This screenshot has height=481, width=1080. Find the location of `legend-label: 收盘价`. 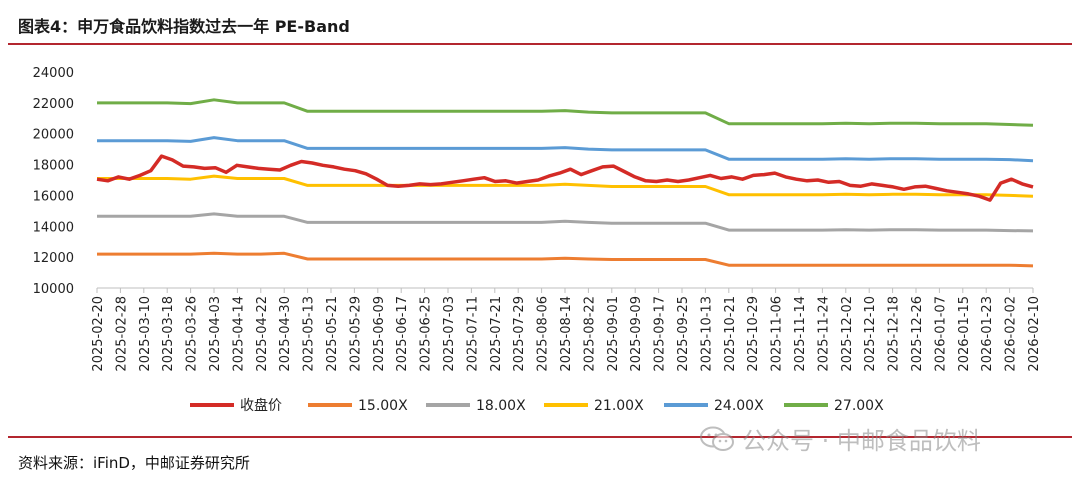

legend-label: 收盘价 is located at coordinates (261, 405).